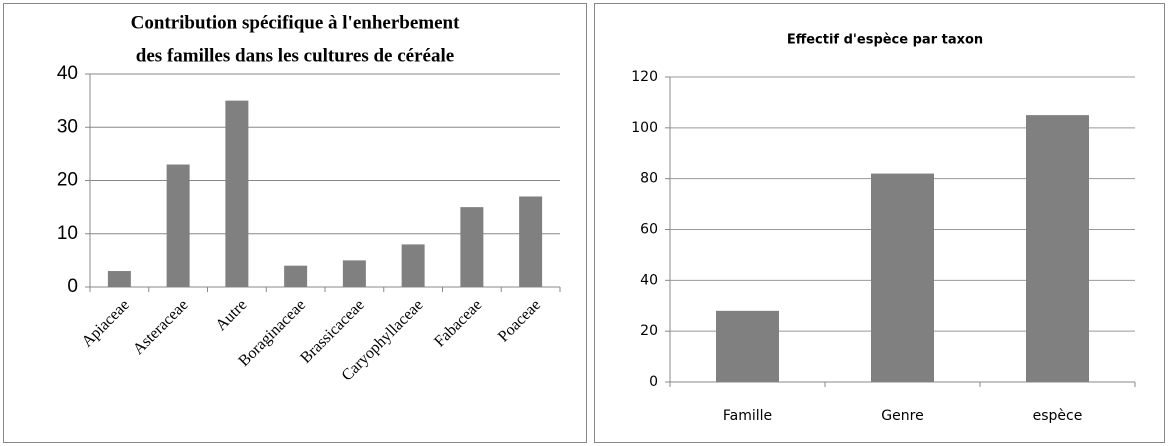  What do you see at coordinates (295, 22) in the screenshot?
I see `chart-title: Contribution spécifique à l'enherbement` at bounding box center [295, 22].